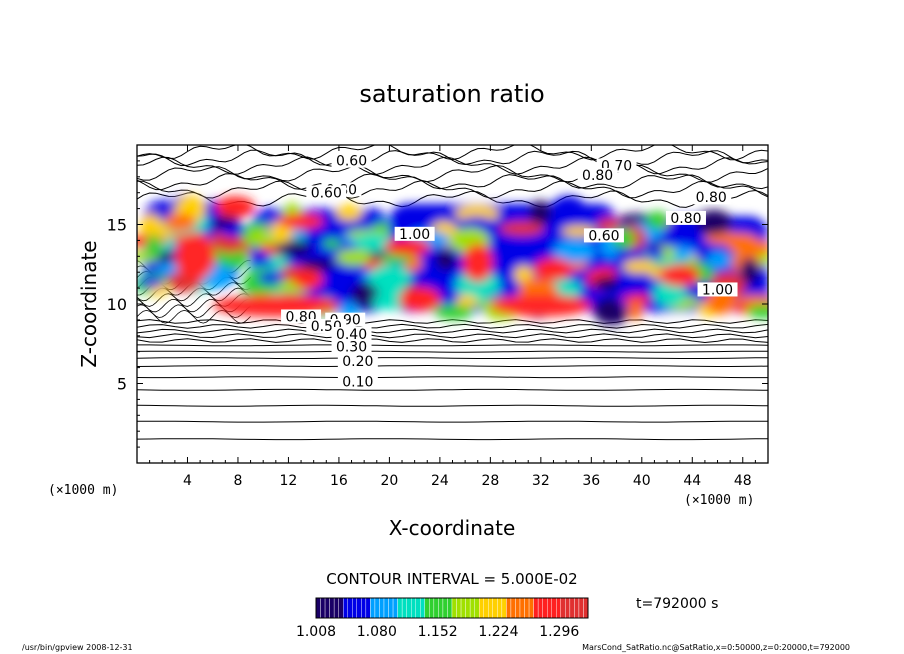 This screenshot has width=904, height=654. I want to click on colorbar-tick-labels: 1.008 1.080 1.152 1.224 1.296, so click(437, 632).